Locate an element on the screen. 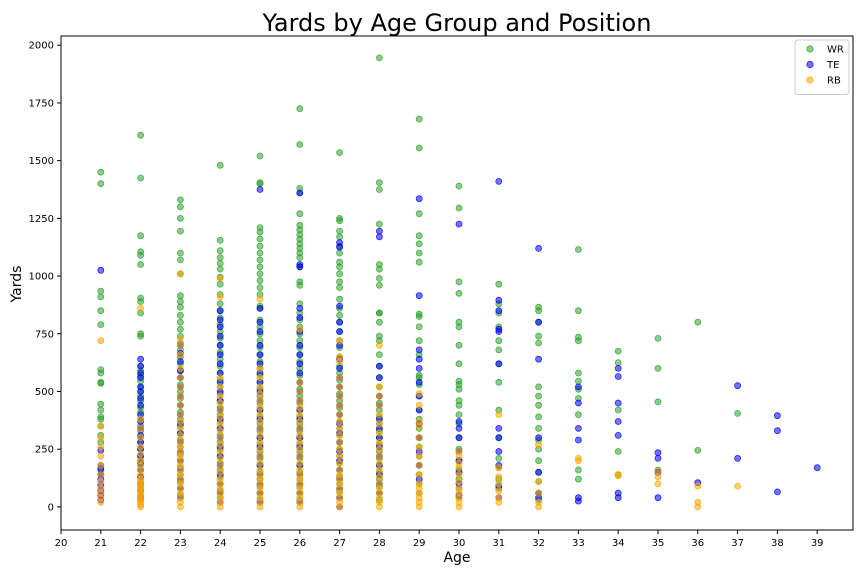  x-tick-label: 28 is located at coordinates (379, 543).